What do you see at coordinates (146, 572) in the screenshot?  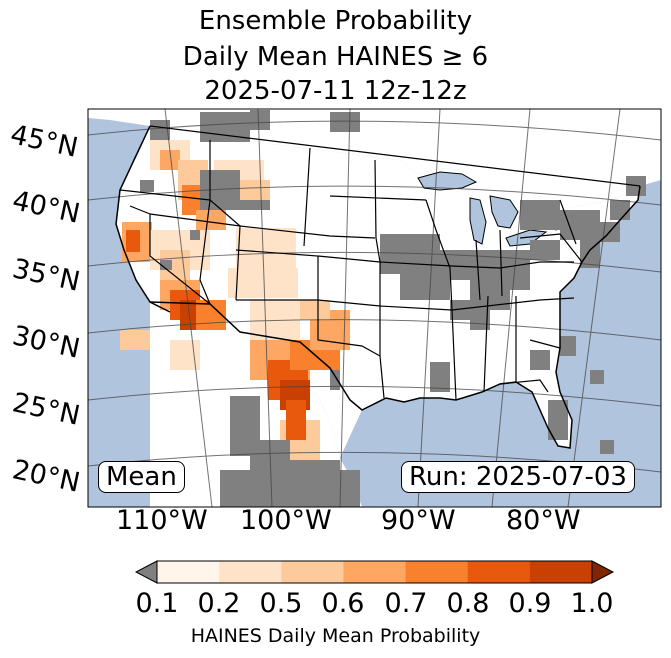 I see `colorbar-under-arrow` at bounding box center [146, 572].